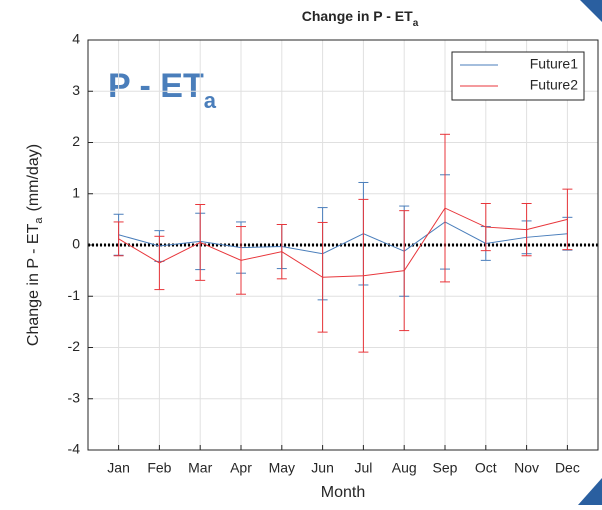 The height and width of the screenshot is (510, 602). Describe the element at coordinates (554, 64) in the screenshot. I see `legend-label: Future1` at that location.